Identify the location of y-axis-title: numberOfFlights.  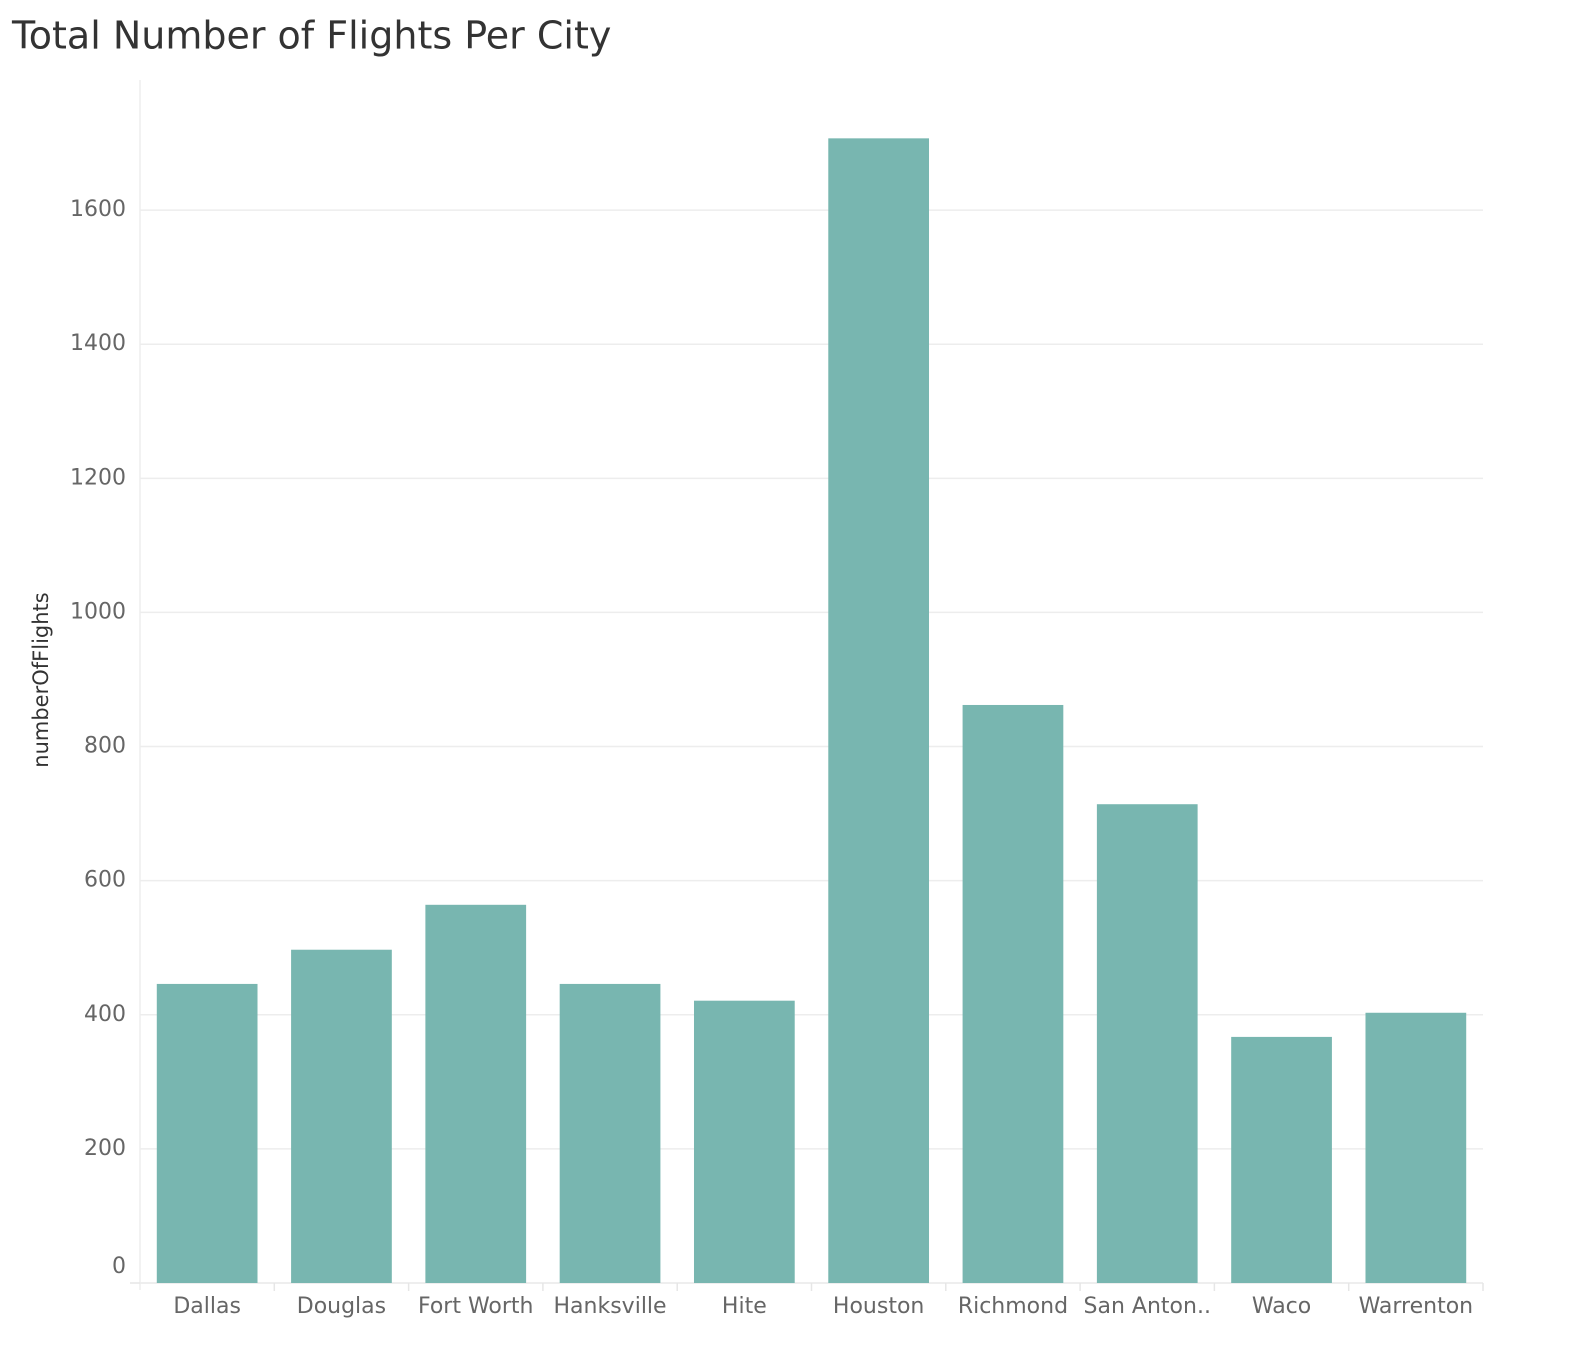
(41, 679).